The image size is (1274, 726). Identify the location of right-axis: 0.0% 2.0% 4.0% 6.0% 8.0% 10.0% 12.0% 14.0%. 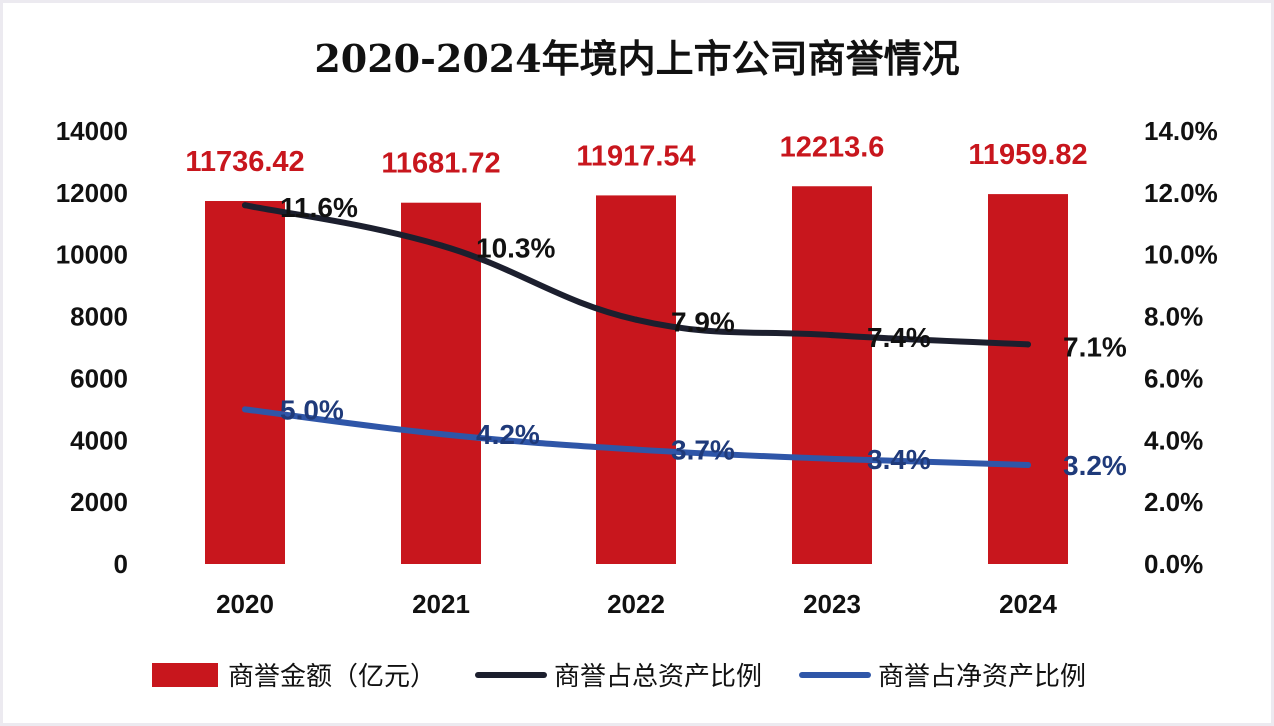
(1181, 347).